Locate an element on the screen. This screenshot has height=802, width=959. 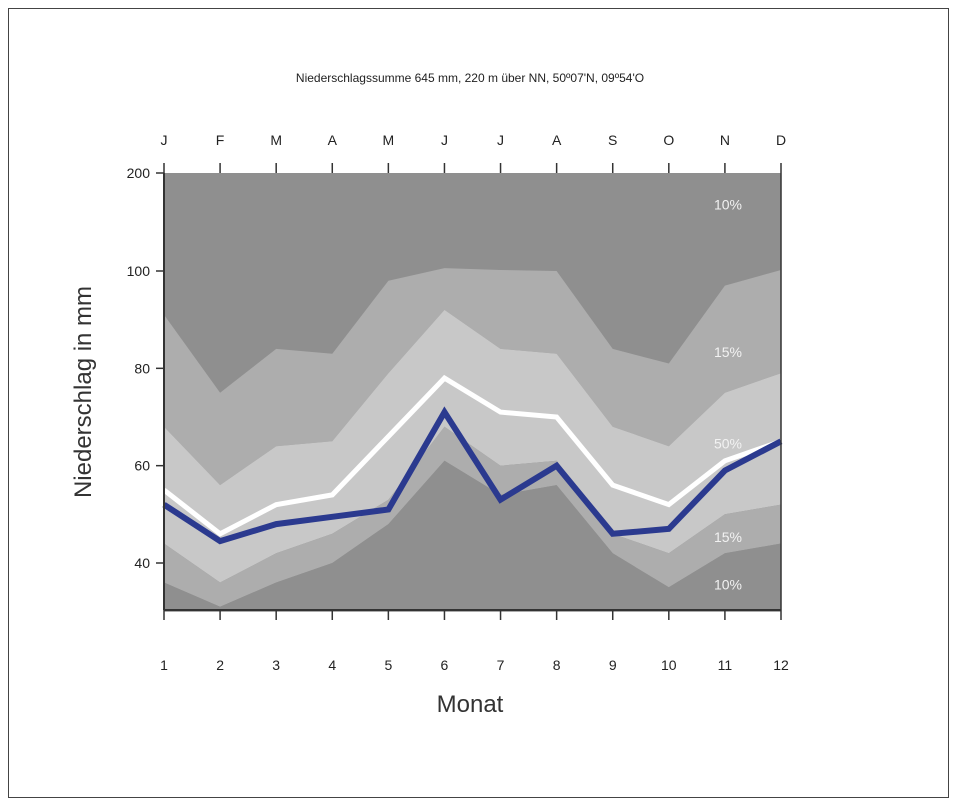
y-tick-label: 40 is located at coordinates (142, 563).